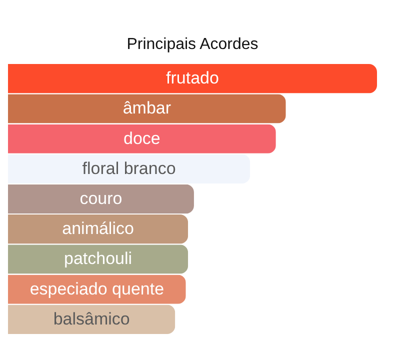  I want to click on y-tick-label: frutado, so click(192, 78).